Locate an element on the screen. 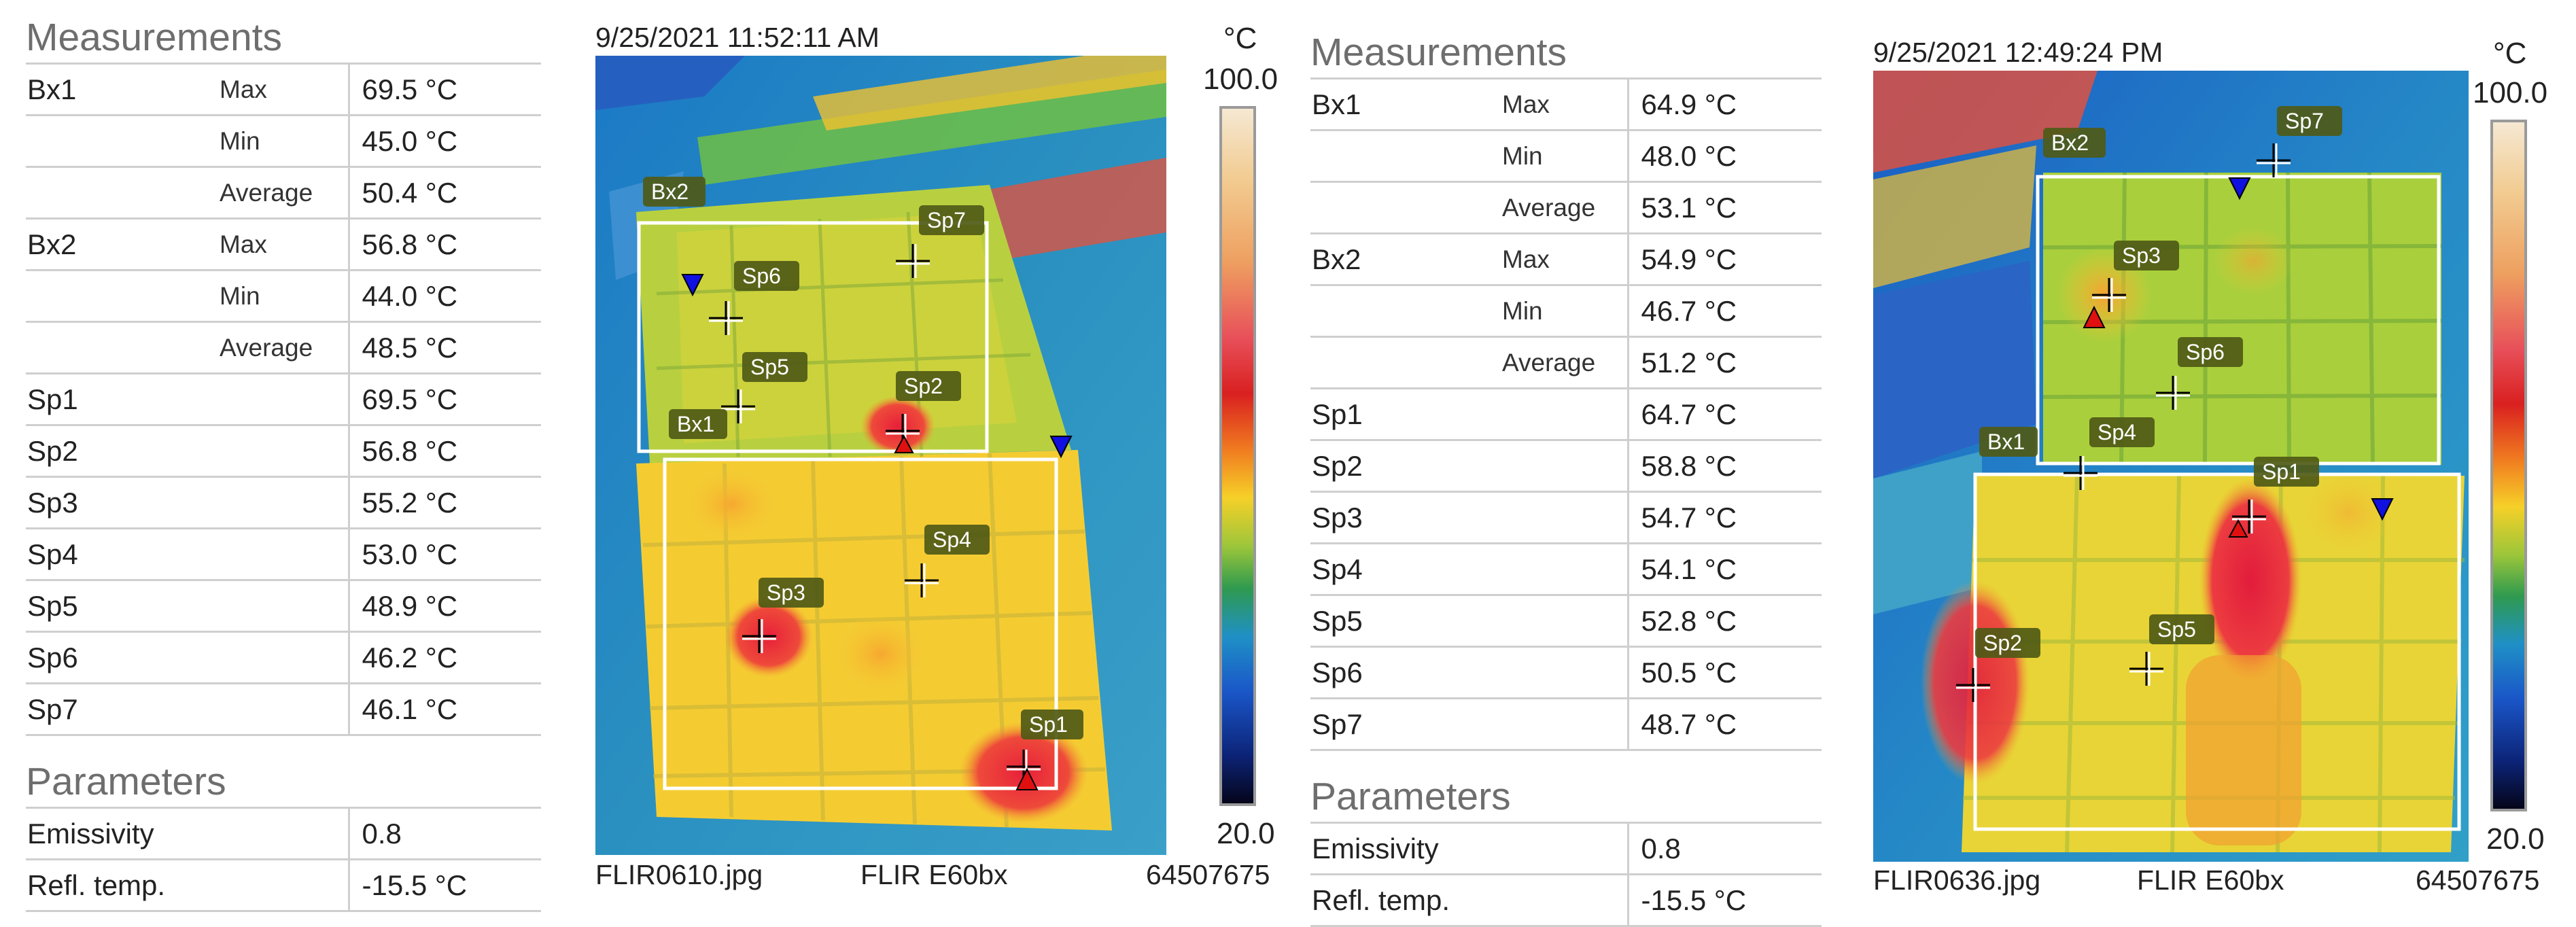 This screenshot has height=927, width=2576. right-box-bx2 is located at coordinates (2238, 320).